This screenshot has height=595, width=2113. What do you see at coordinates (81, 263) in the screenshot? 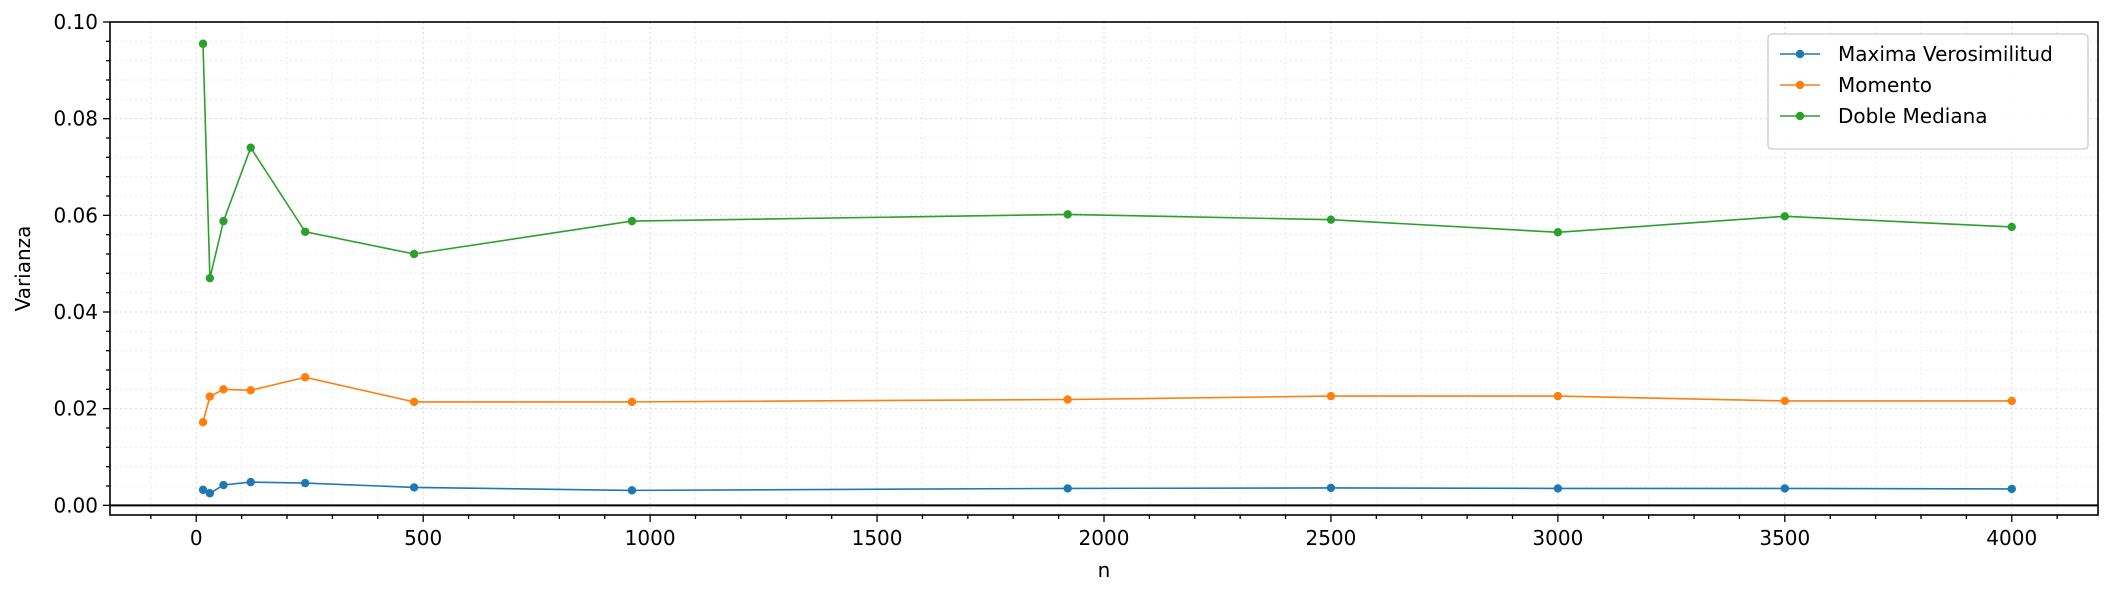
I see `y-axis-ticks: 0.00 0.02 0.04 0.06 0.08 0.10` at bounding box center [81, 263].